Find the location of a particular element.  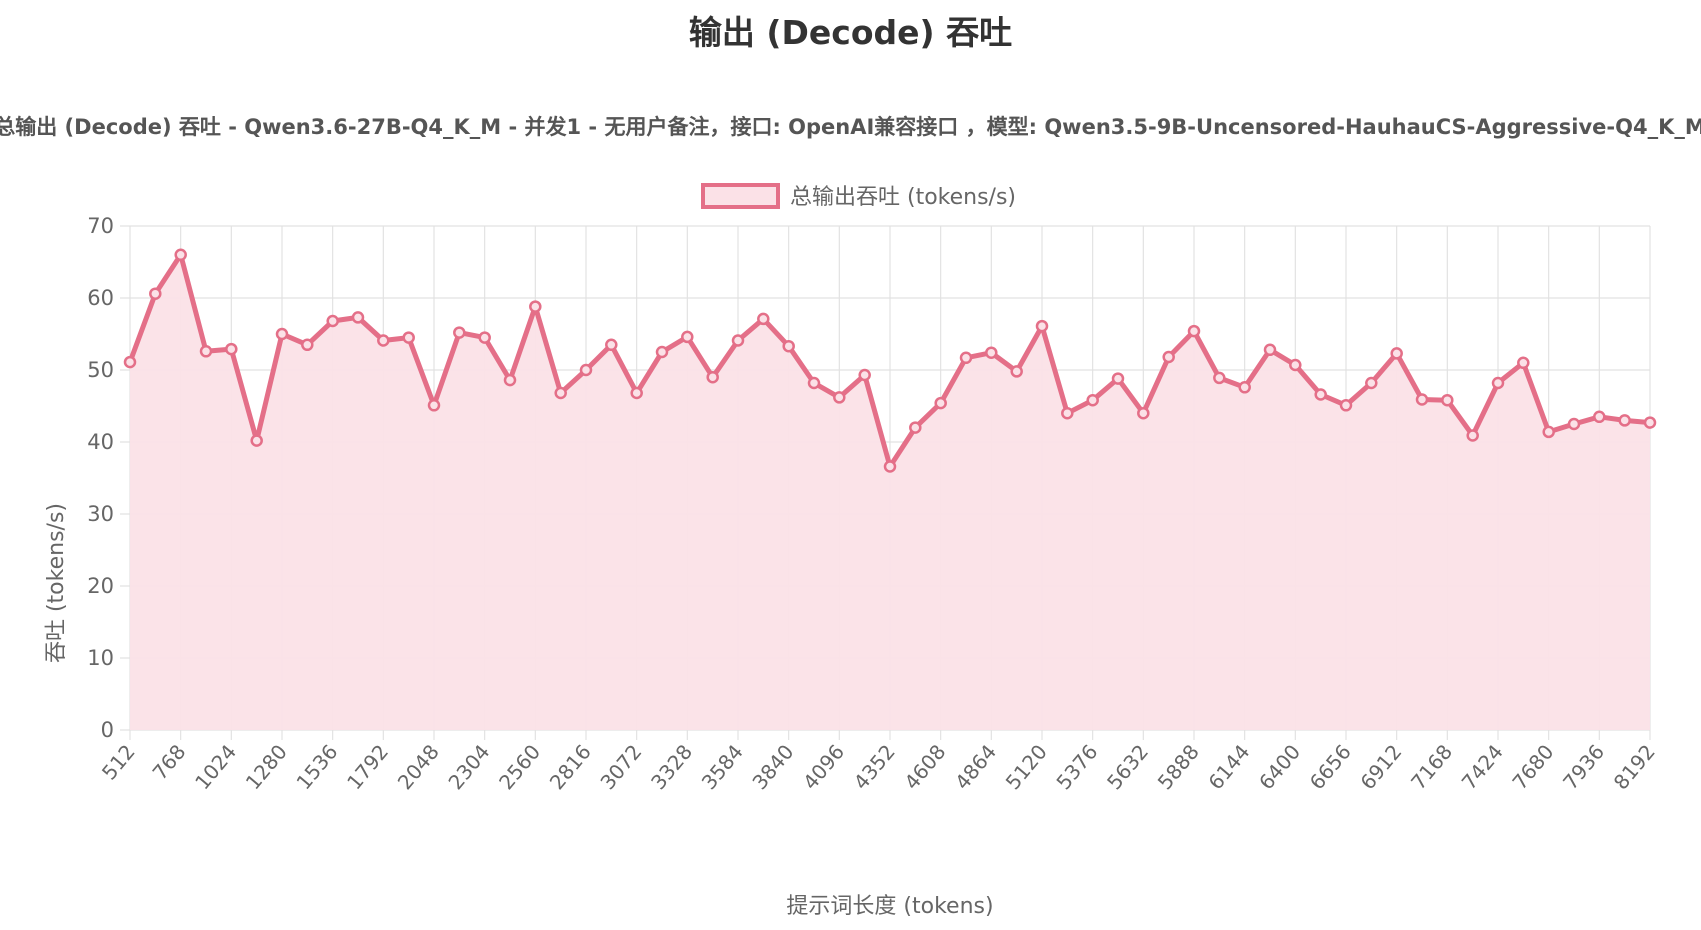

legend: 总输出吞吐 (tokens/s) is located at coordinates (858, 196).